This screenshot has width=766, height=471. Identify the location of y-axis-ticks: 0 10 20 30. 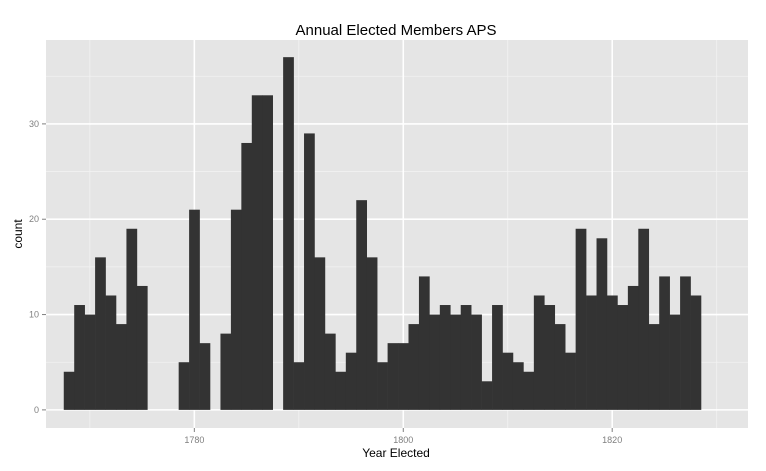
(37, 267).